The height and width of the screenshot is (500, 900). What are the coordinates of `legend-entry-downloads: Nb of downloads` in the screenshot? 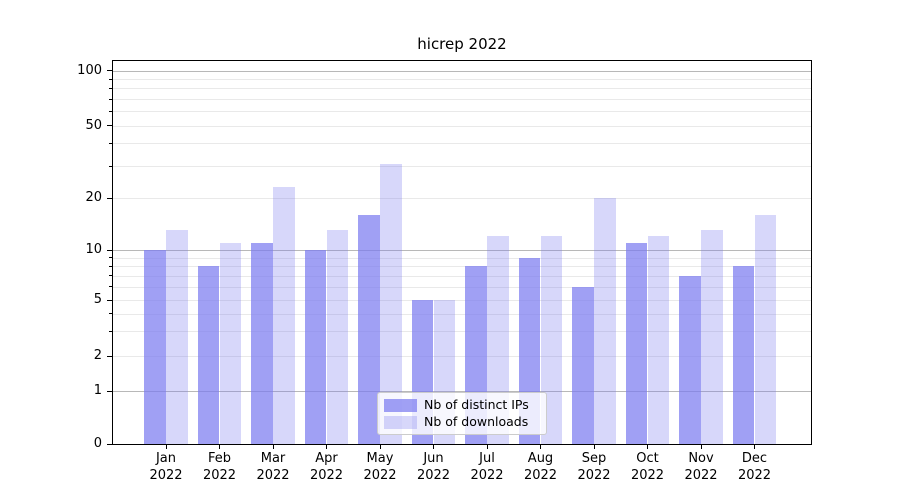 It's located at (461, 422).